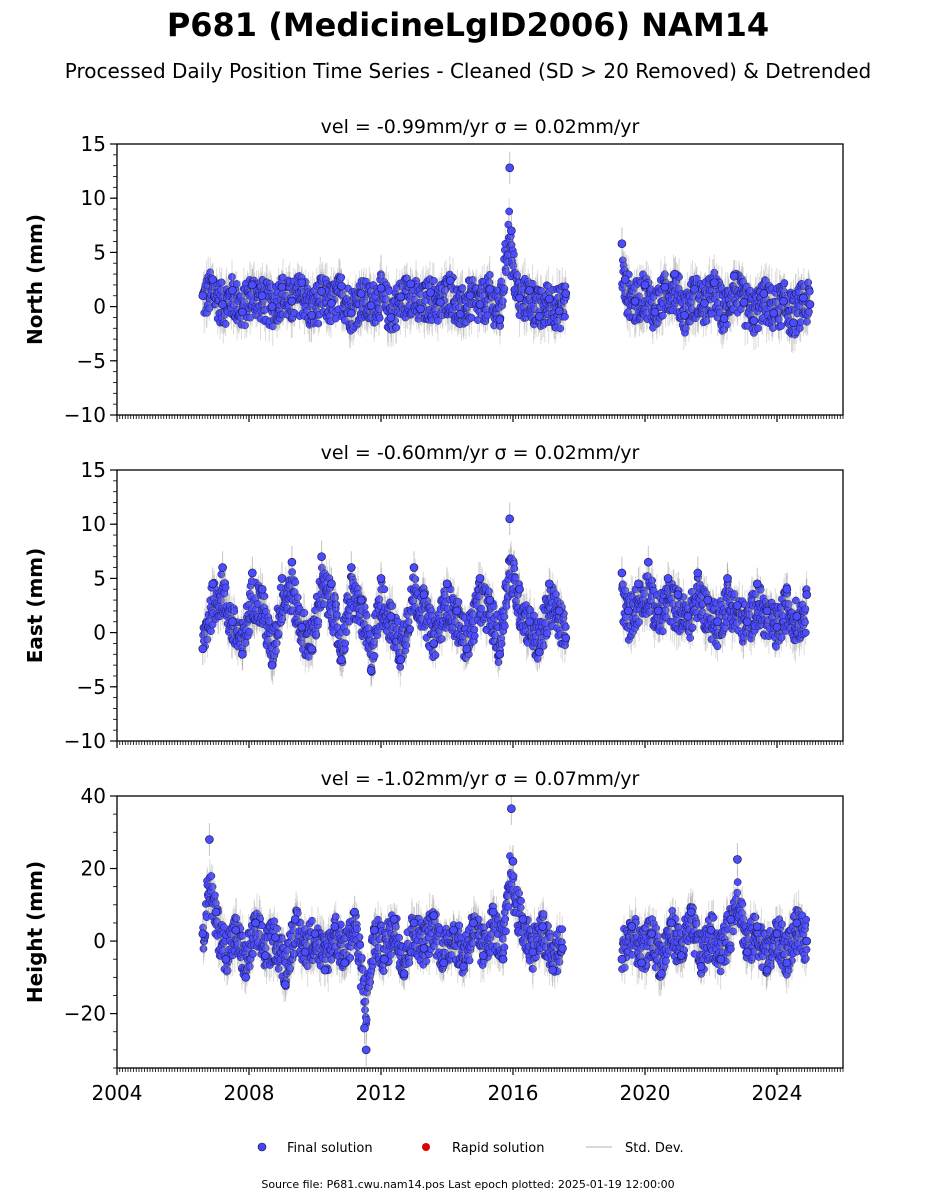 This screenshot has width=937, height=1200. I want to click on chart-title: P681 (MedicineLgID2006) NAM14, so click(468, 25).